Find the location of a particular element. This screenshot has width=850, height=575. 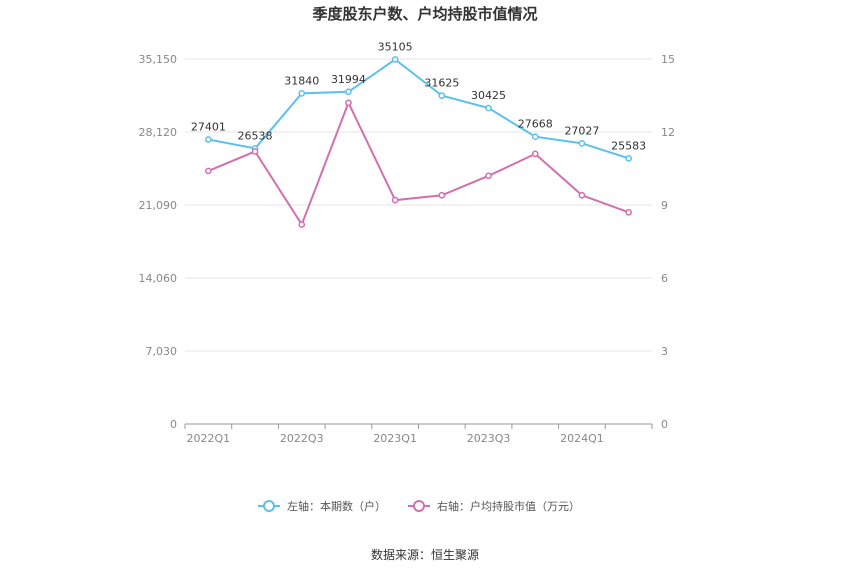

data-label: 31840 is located at coordinates (301, 80).